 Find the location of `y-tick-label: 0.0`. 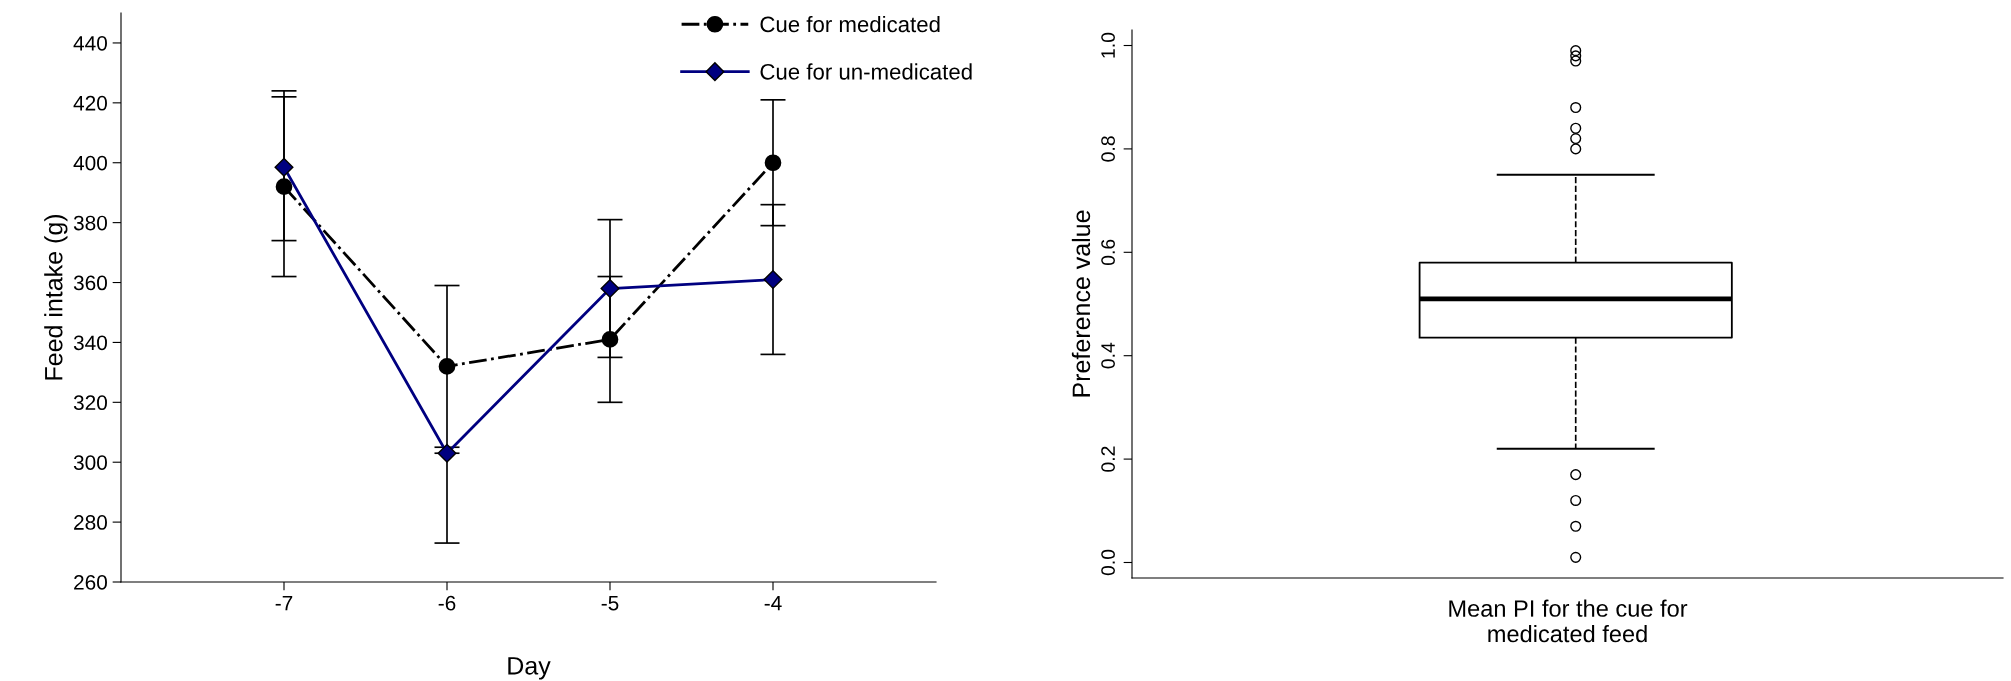

y-tick-label: 0.0 is located at coordinates (1108, 562).